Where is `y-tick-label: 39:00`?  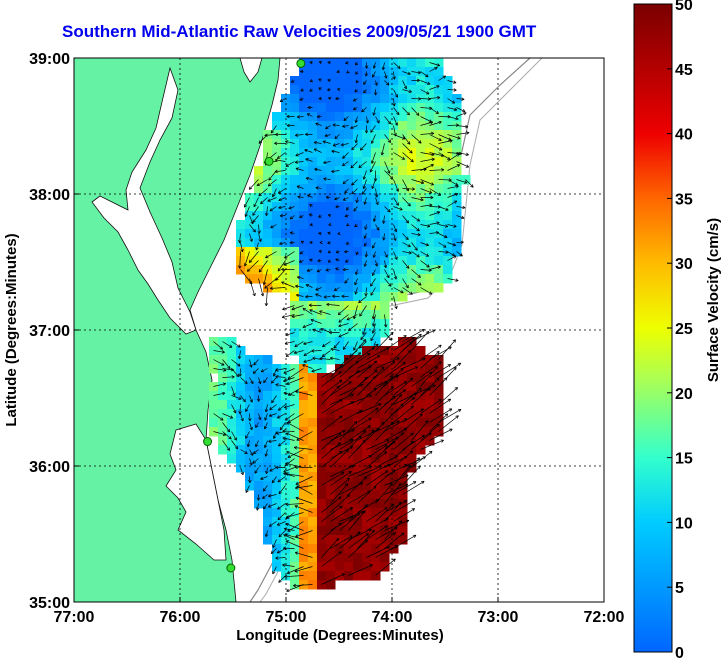 y-tick-label: 39:00 is located at coordinates (49, 59).